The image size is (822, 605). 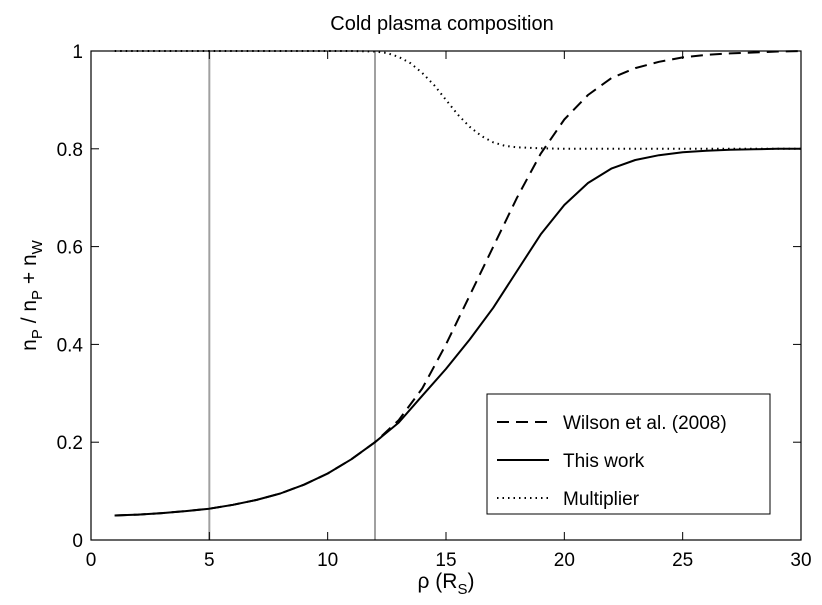 I want to click on y-tick-label: 0.6, so click(x=70, y=248).